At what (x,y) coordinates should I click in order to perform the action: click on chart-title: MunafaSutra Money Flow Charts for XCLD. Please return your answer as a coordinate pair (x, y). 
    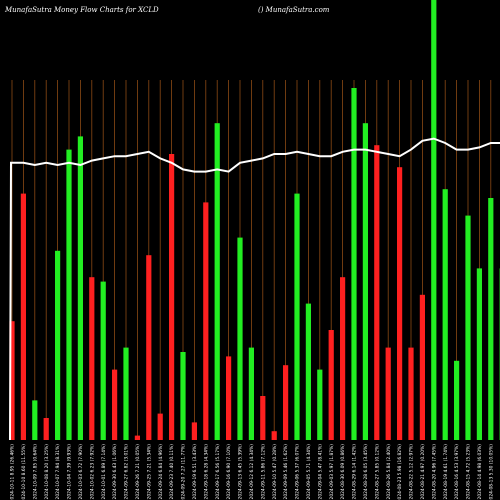
    Looking at the image, I should click on (81, 10).